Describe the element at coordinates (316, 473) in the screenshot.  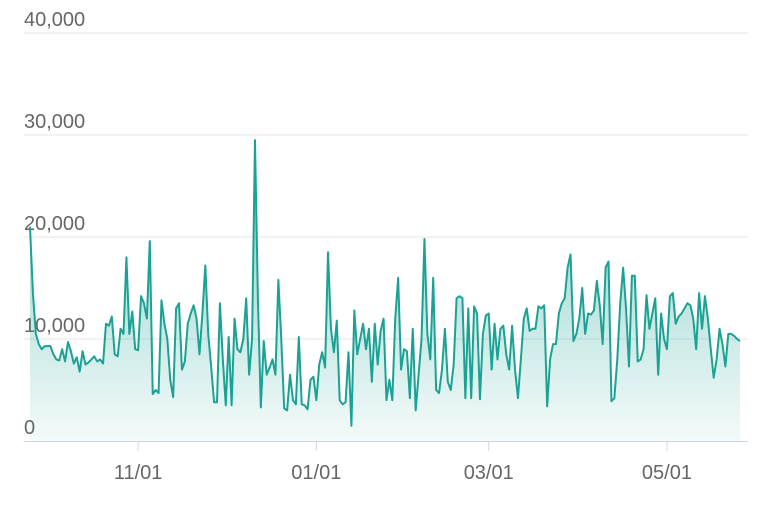
I see `x-tick-label: 01/01` at that location.